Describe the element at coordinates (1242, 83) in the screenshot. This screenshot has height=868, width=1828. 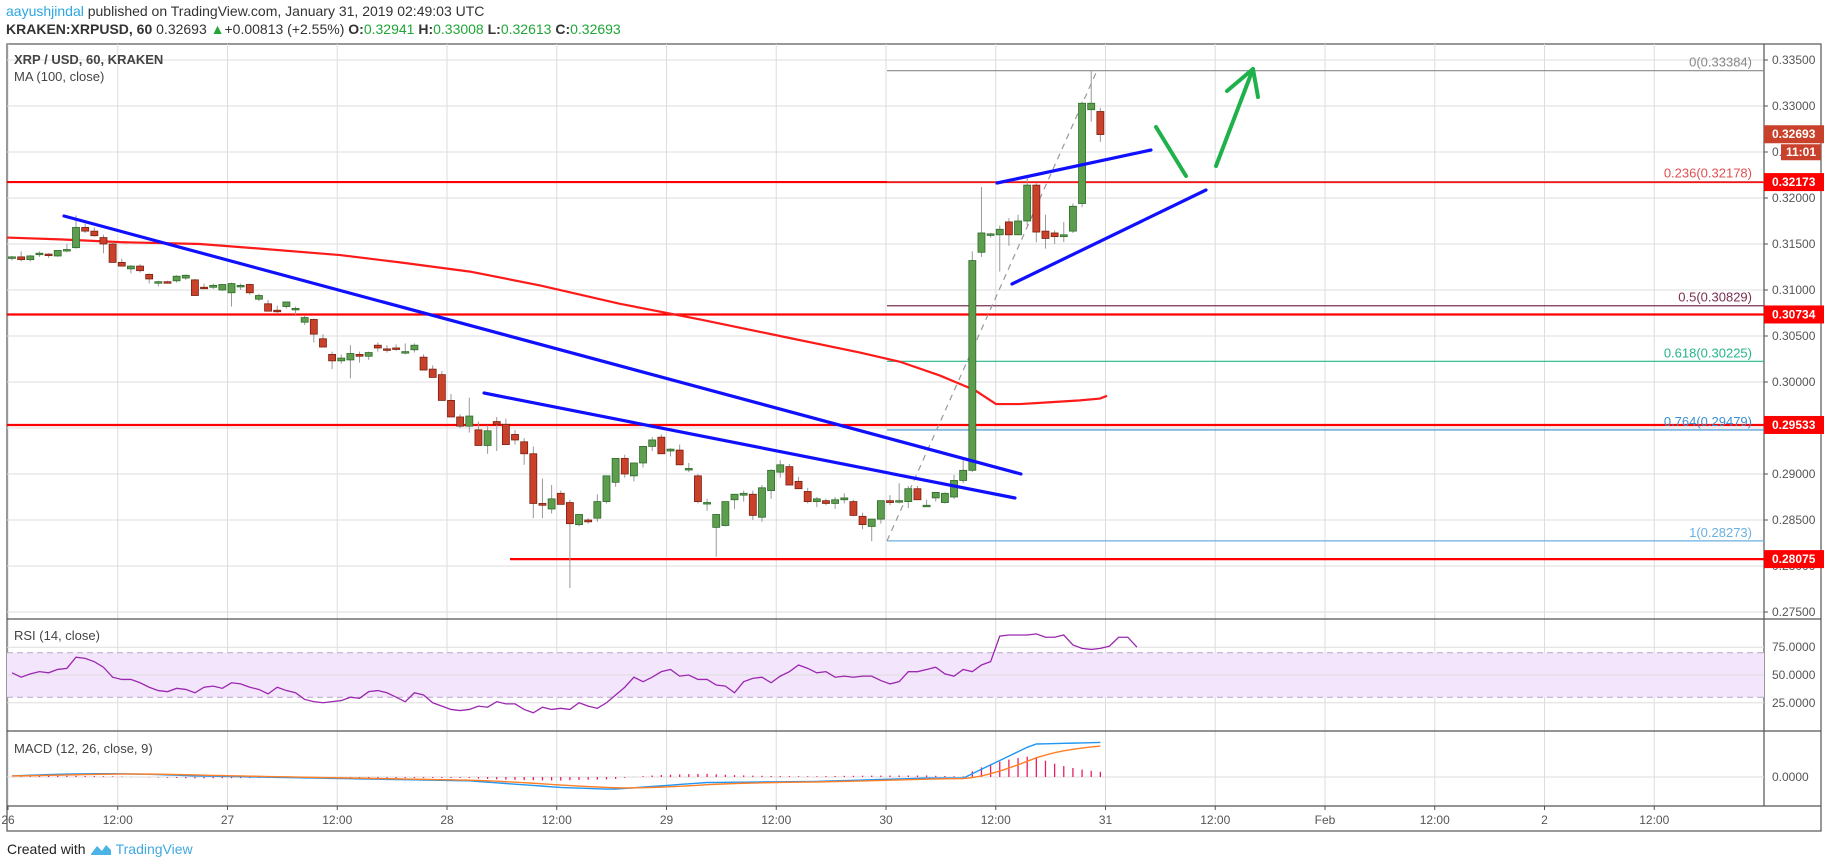
I see `up-arrow-head-icon` at that location.